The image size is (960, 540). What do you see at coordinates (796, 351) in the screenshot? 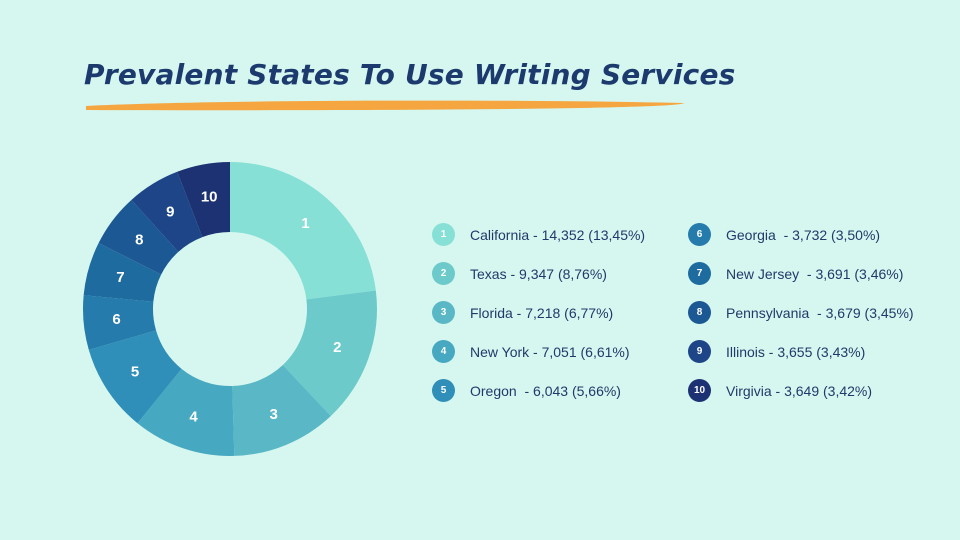
I see `legend-label: Illinois - 3,655 (3,43%)` at bounding box center [796, 351].